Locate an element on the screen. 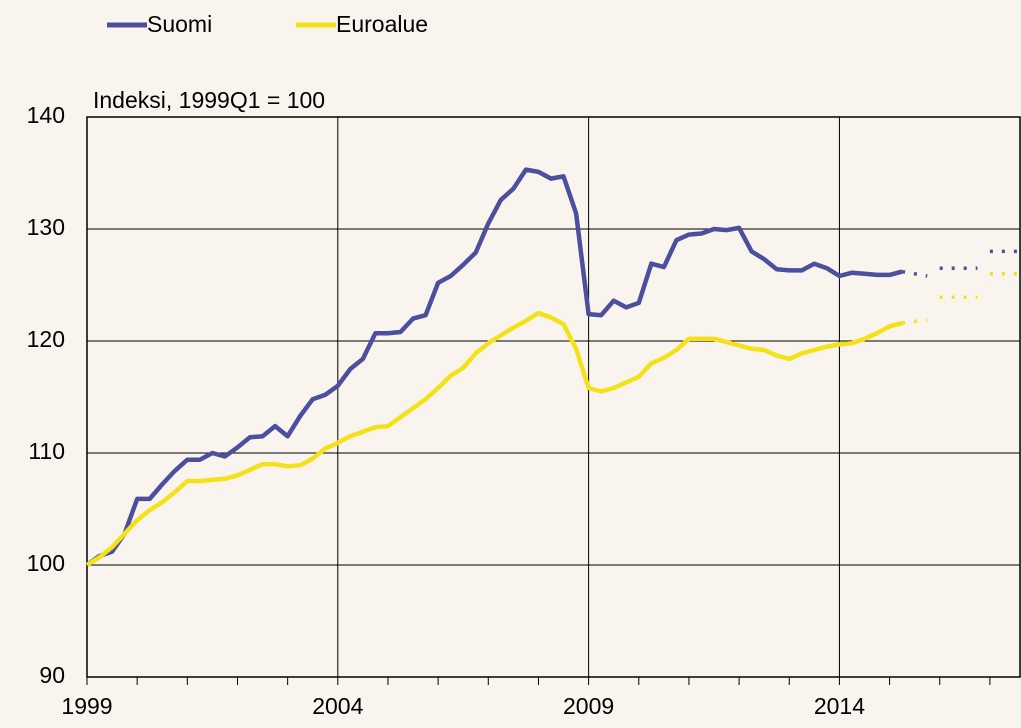 This screenshot has width=1021, height=728. x-tick-label: 1999 is located at coordinates (86, 706).